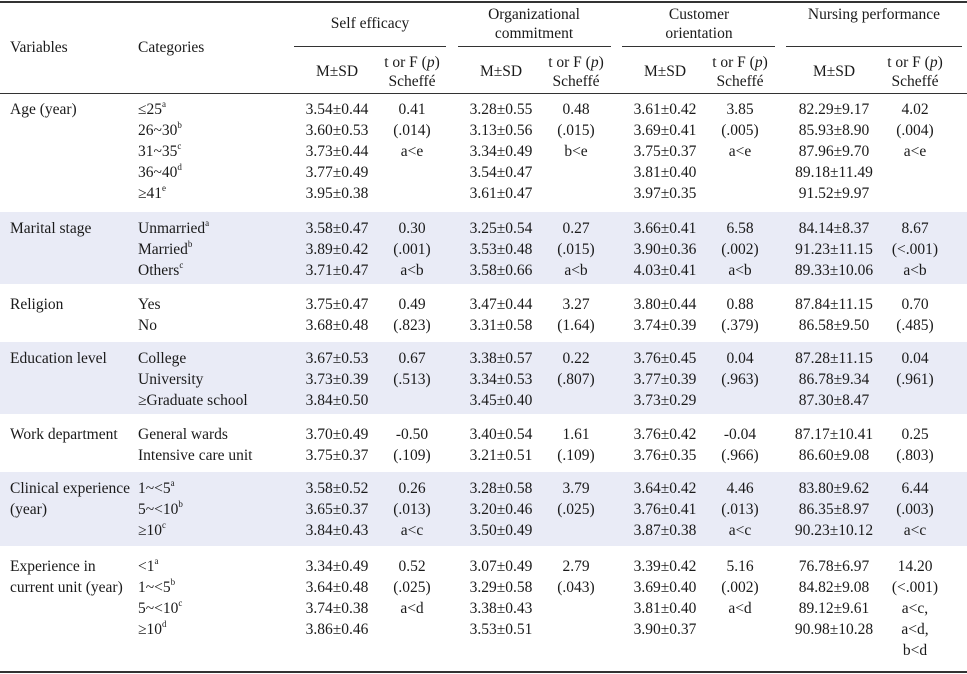  I want to click on test-value: 0.04, so click(740, 358).